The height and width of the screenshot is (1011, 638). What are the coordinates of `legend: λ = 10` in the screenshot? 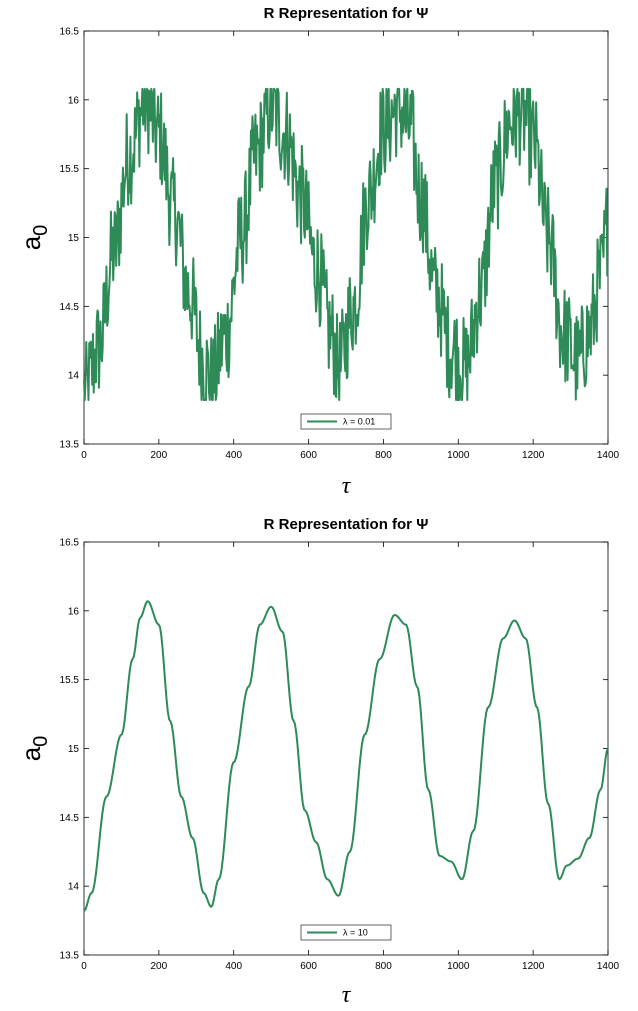 It's located at (346, 932).